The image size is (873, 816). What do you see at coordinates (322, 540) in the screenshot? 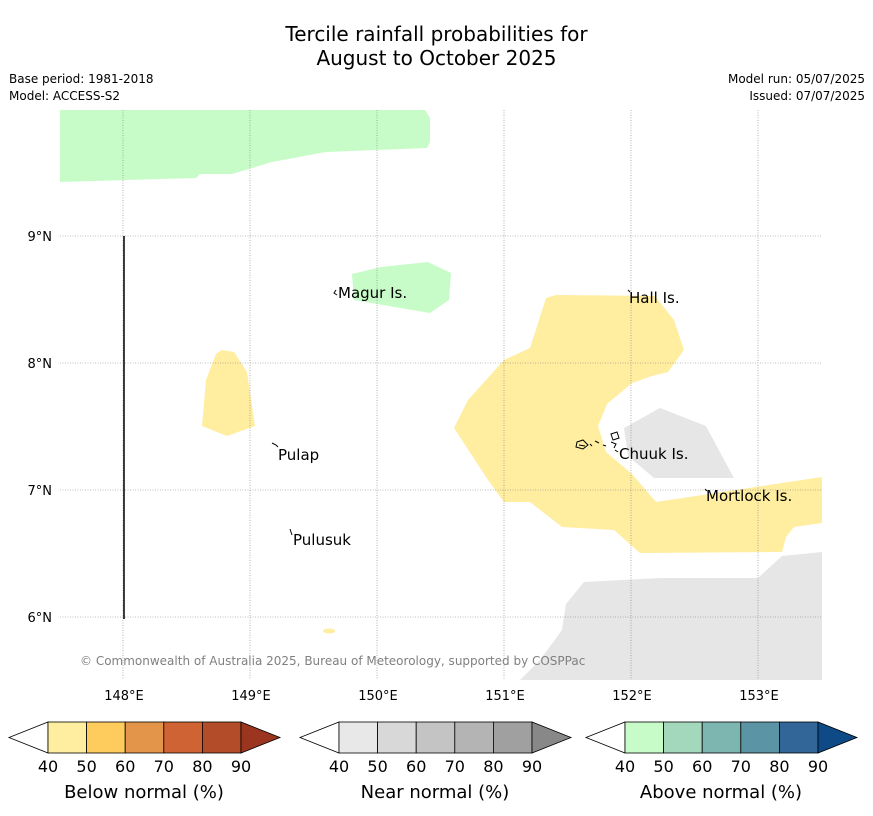
I see `island-label-pulusuk: Pulusuk` at bounding box center [322, 540].